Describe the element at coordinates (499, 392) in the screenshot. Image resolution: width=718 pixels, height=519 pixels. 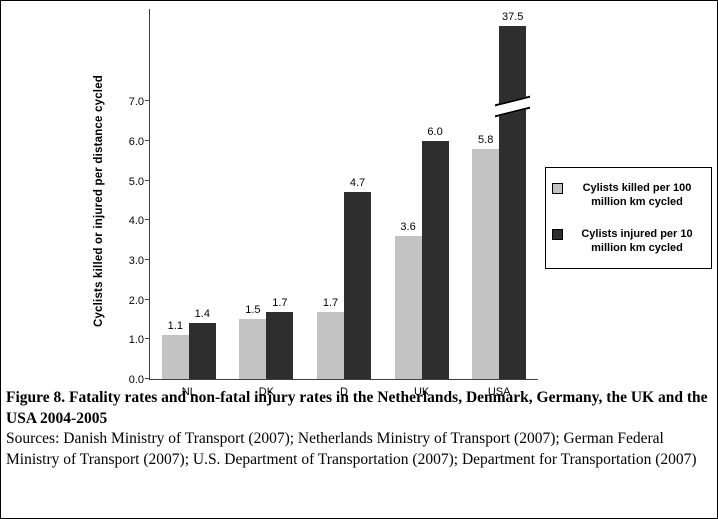
I see `x-axis-label: USA` at that location.